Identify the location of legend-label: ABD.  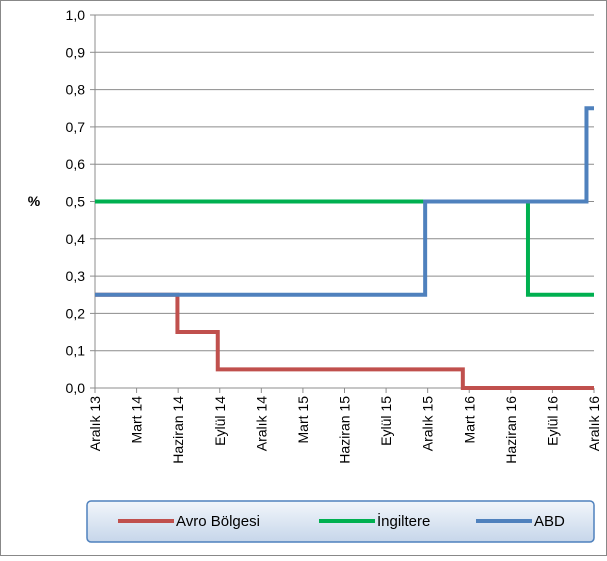
(549, 521).